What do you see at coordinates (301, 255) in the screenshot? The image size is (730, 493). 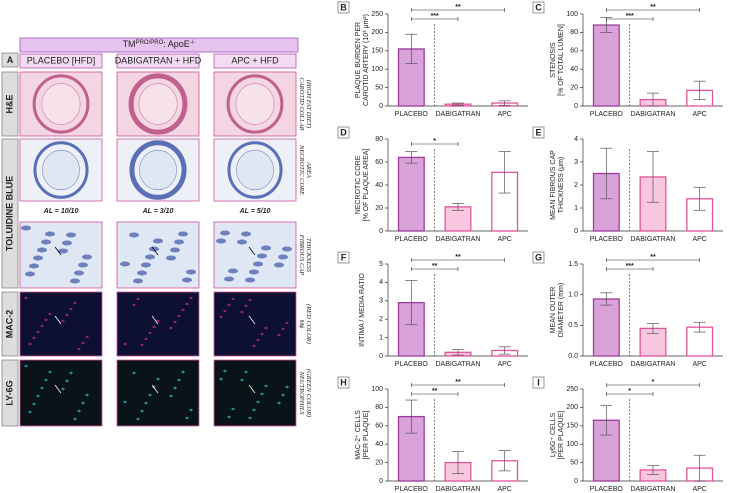 I see `side-annotation: FIBROUS CAP` at bounding box center [301, 255].